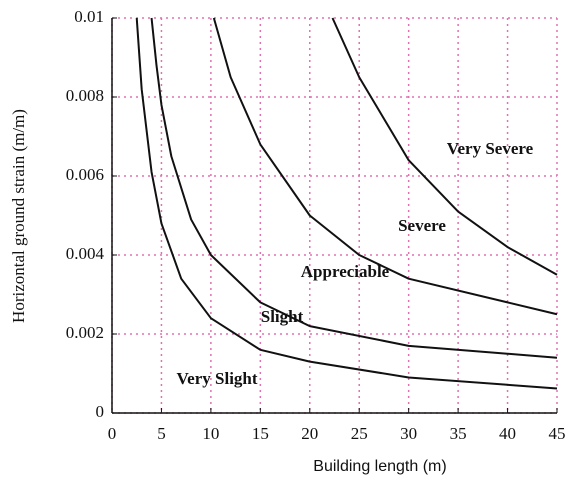 The width and height of the screenshot is (572, 487). Describe the element at coordinates (100, 411) in the screenshot. I see `y-tick-label: 0` at that location.